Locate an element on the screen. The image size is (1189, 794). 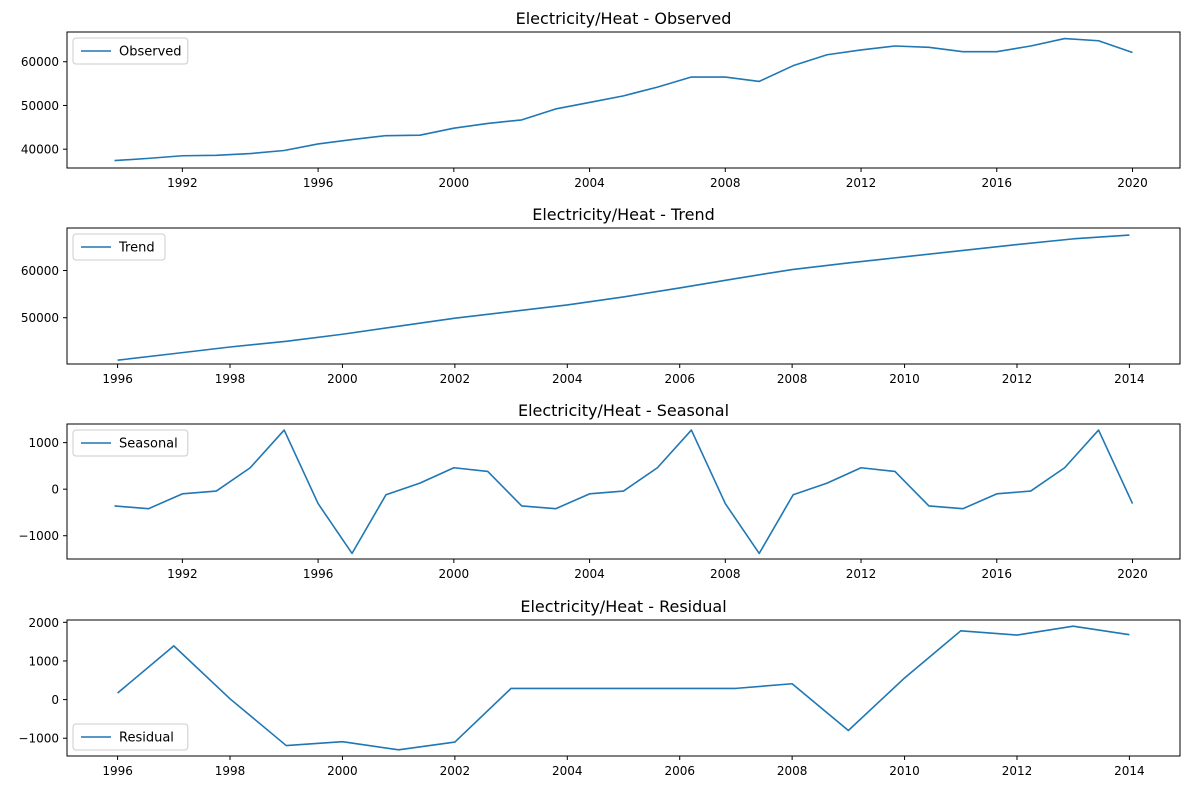
chart-title: Electricity/Heat - Observed is located at coordinates (624, 18).